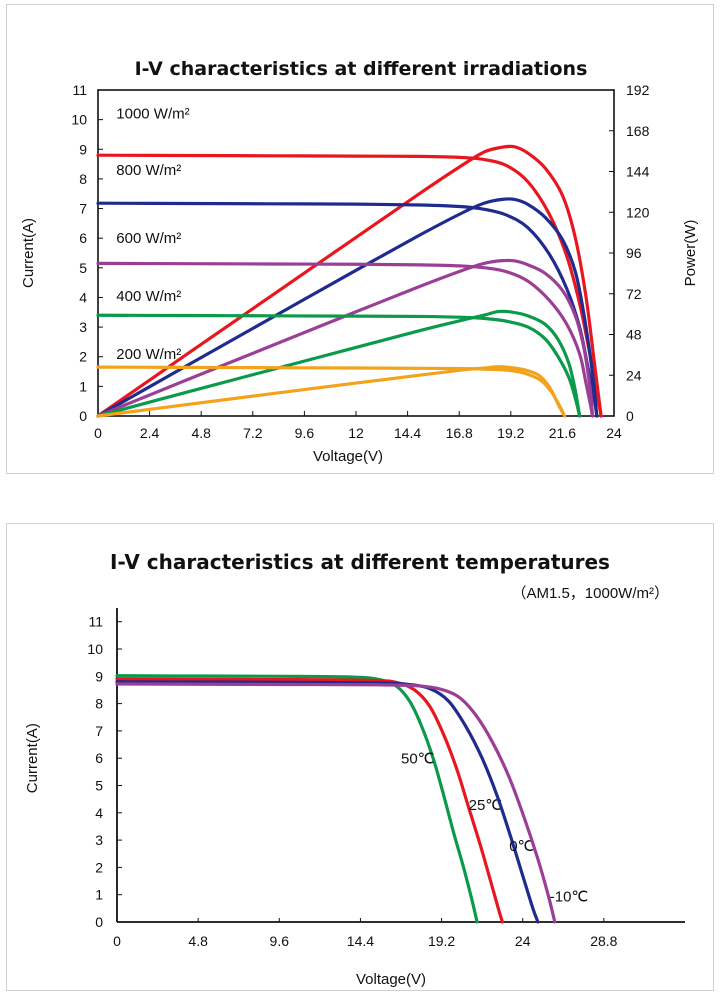 The width and height of the screenshot is (720, 997). What do you see at coordinates (521, 846) in the screenshot?
I see `series-label: 0℃` at bounding box center [521, 846].